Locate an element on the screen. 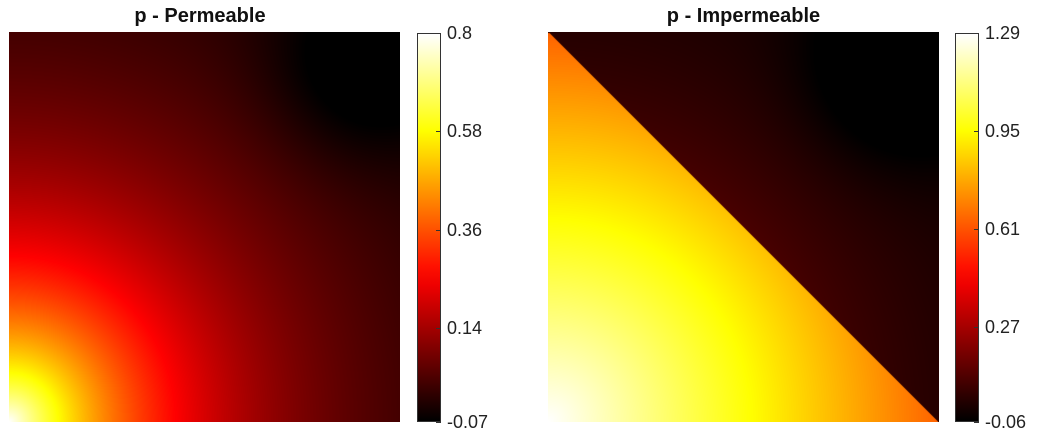 This screenshot has height=437, width=1038. impermeable-chart-title: p - Impermeable is located at coordinates (743, 16).